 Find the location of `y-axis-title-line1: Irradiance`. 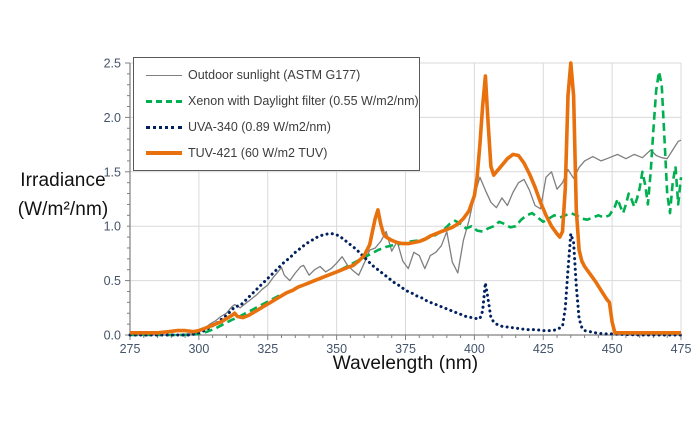

y-axis-title-line1: Irradiance is located at coordinates (63, 180).